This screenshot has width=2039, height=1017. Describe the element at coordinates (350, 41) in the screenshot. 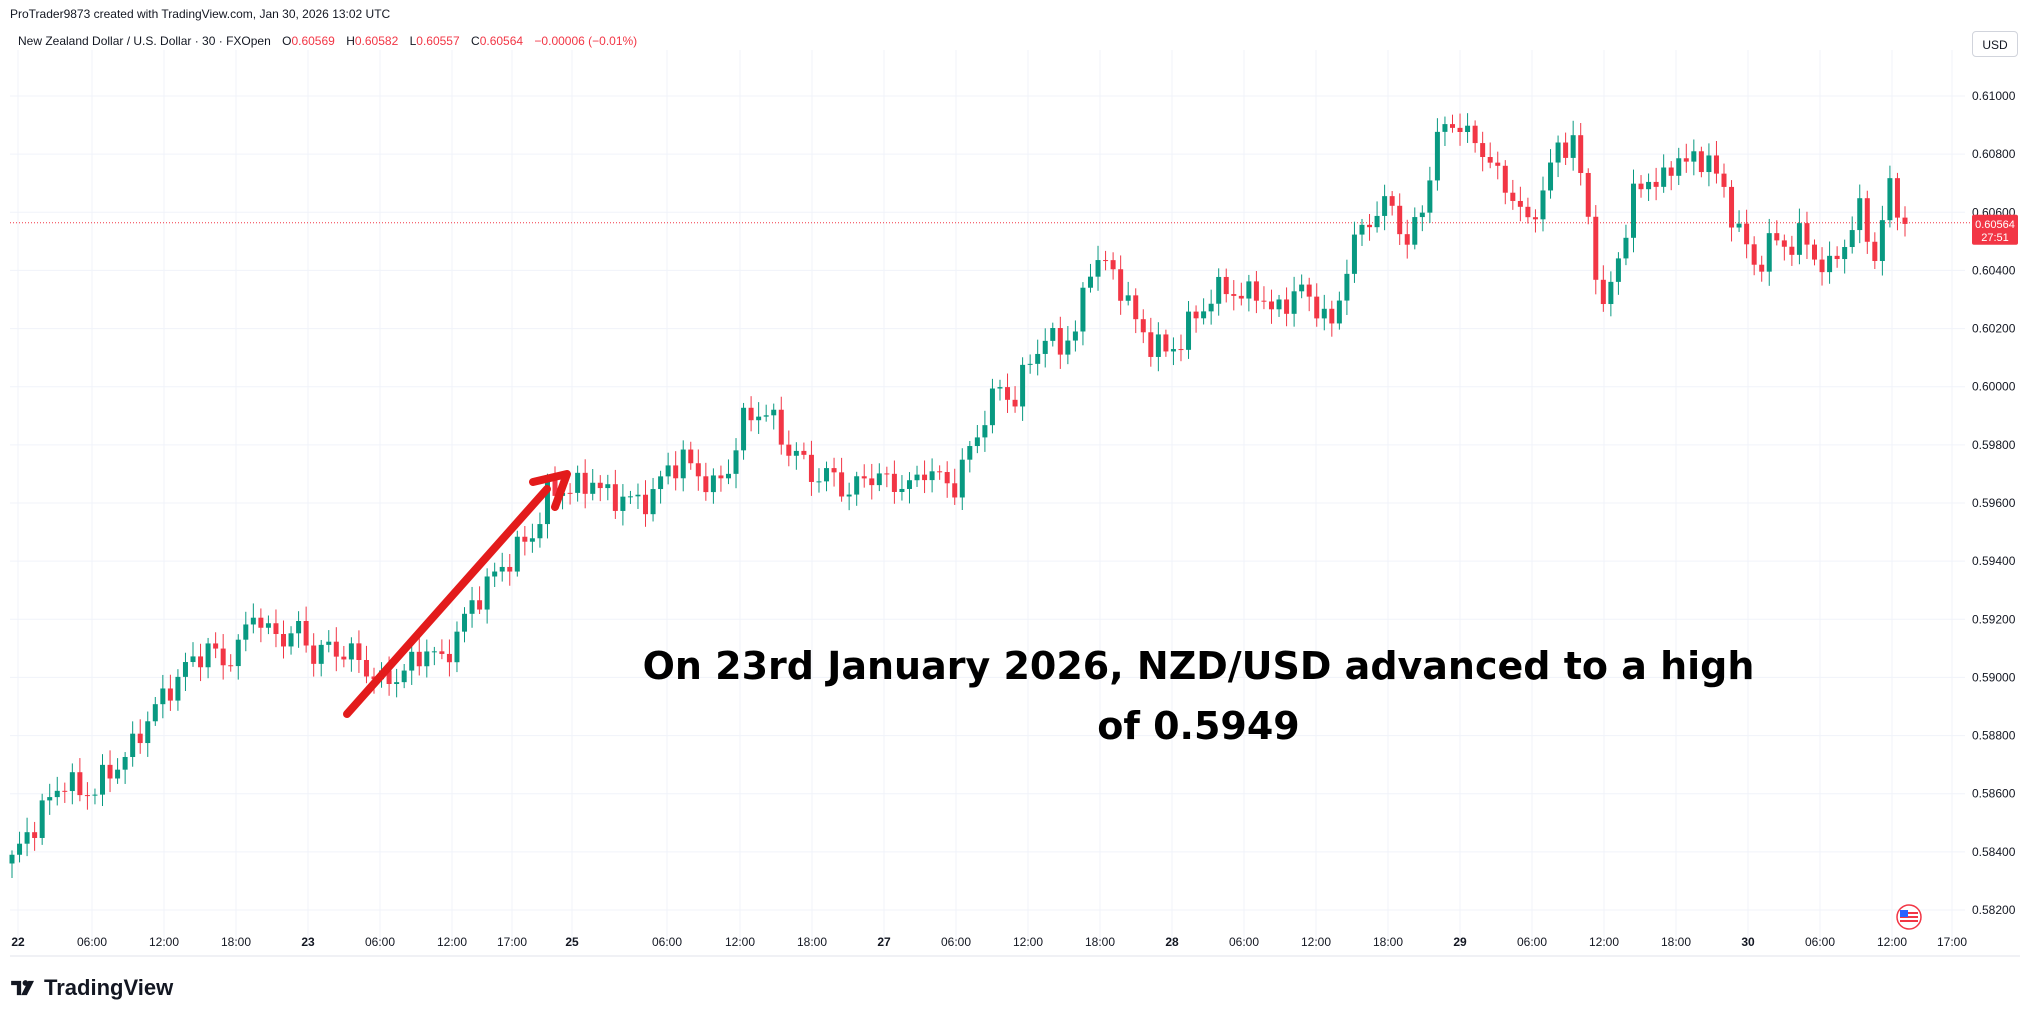

I see `high-label: H` at that location.